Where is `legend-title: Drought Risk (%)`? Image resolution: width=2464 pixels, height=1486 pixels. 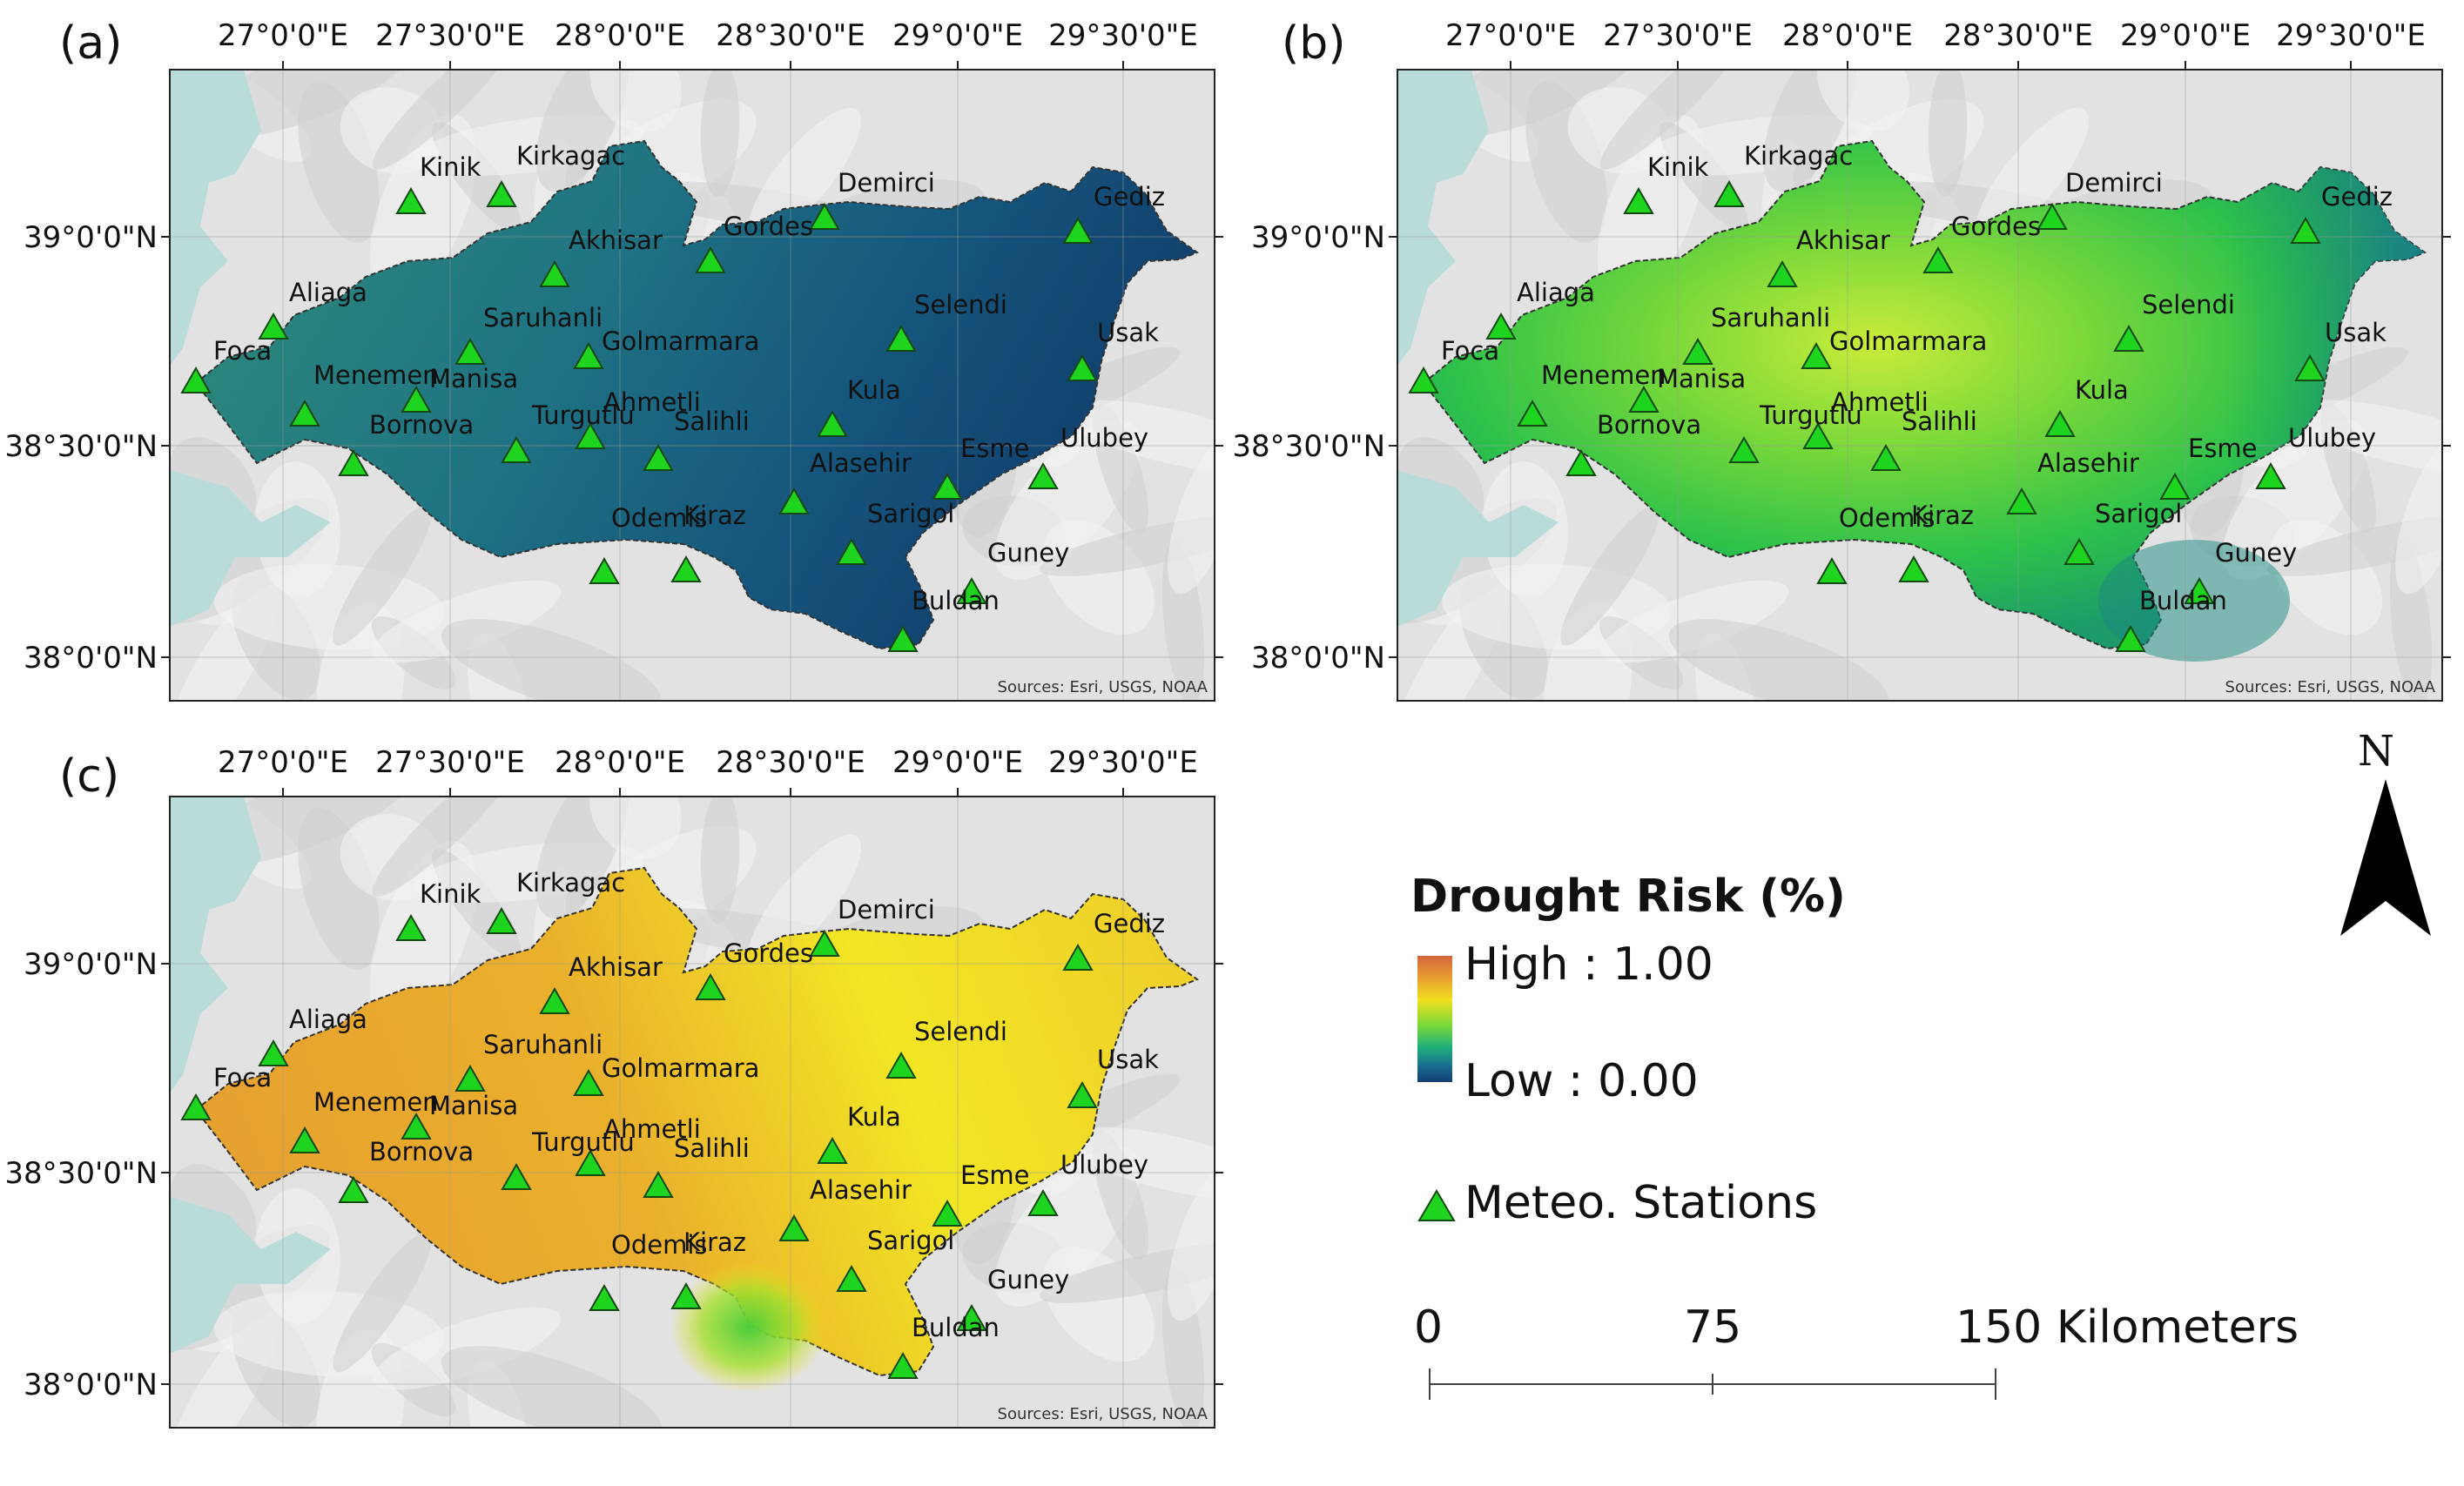
legend-title: Drought Risk (%) is located at coordinates (1628, 897).